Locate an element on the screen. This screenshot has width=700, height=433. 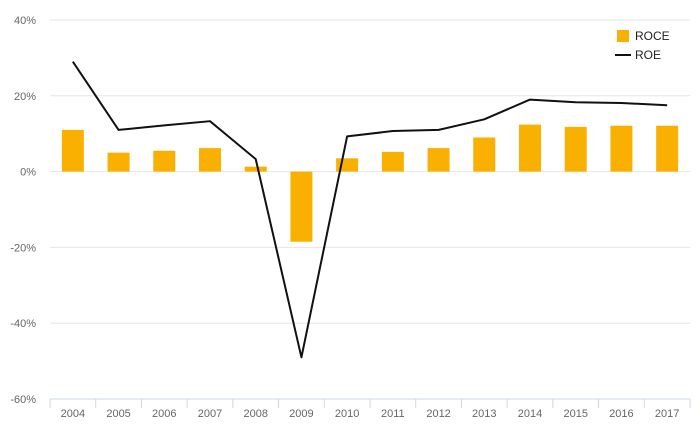
legend-label-roe: ROE is located at coordinates (648, 55).